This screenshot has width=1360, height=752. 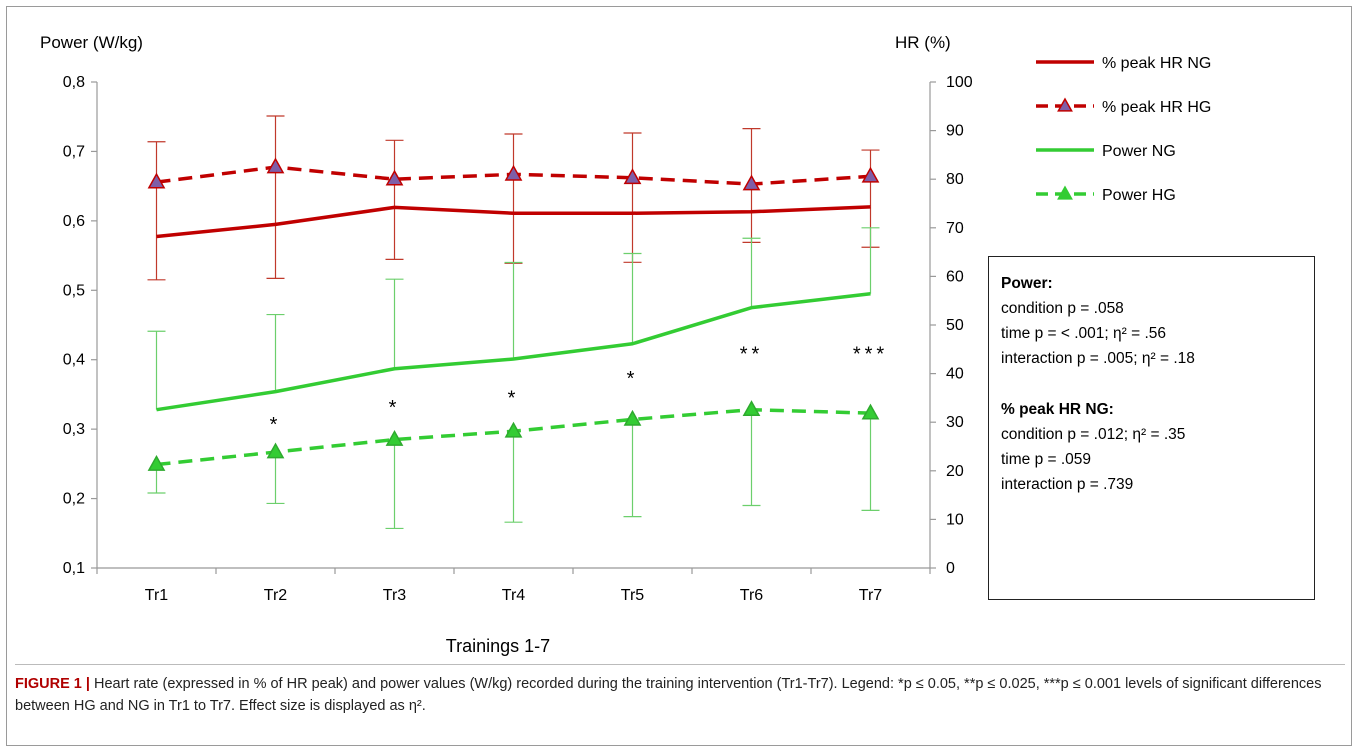 I want to click on y-left-tick-label: 0,2, so click(x=74, y=499).